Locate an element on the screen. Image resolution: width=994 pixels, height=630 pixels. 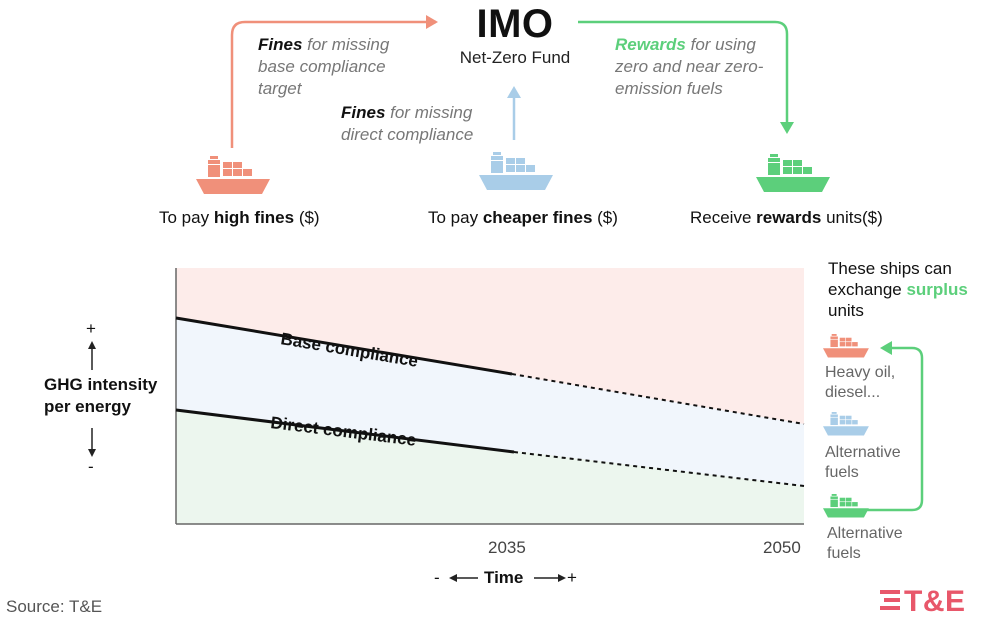
page-title: IMO is located at coordinates (515, 24).